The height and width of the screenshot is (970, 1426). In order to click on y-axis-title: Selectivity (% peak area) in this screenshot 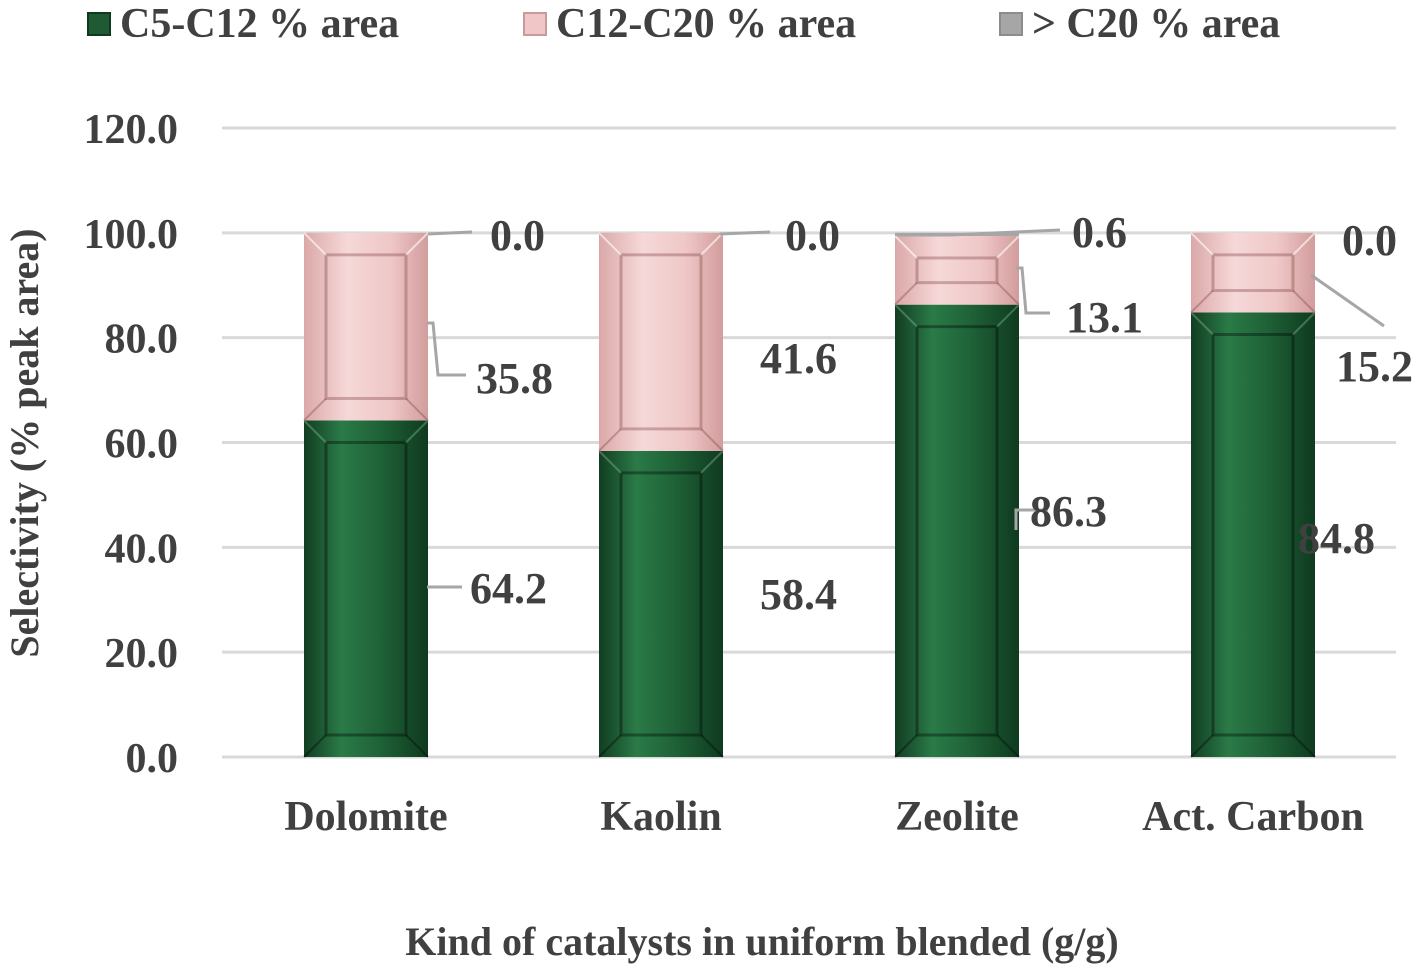, I will do `click(24, 442)`.